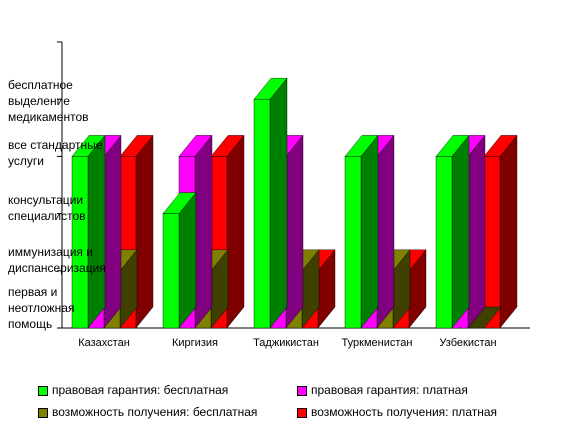 The height and width of the screenshot is (442, 579). Describe the element at coordinates (404, 412) in the screenshot. I see `legend-label: возможность получения: платная` at that location.